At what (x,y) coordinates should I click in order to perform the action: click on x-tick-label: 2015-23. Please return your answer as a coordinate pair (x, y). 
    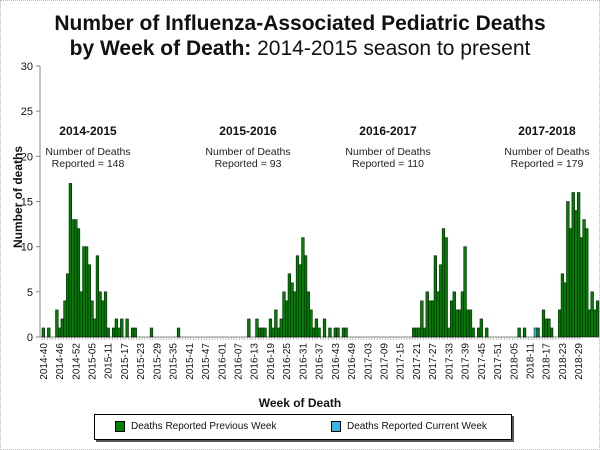
    Looking at the image, I should click on (141, 361).